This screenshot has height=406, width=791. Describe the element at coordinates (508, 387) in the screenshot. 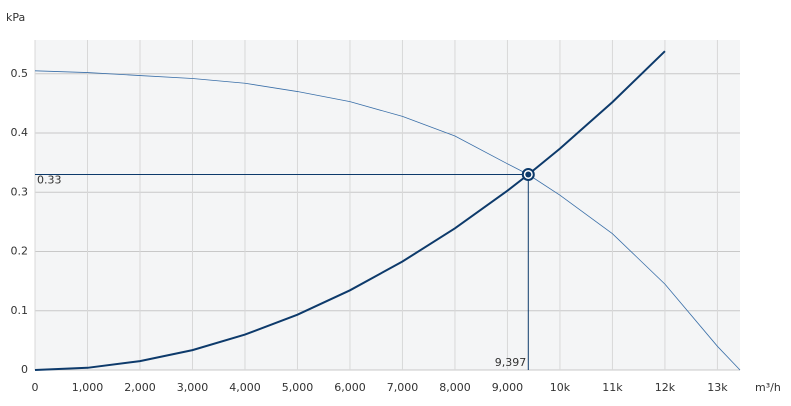

I see `x-tick-label: 9,000` at that location.